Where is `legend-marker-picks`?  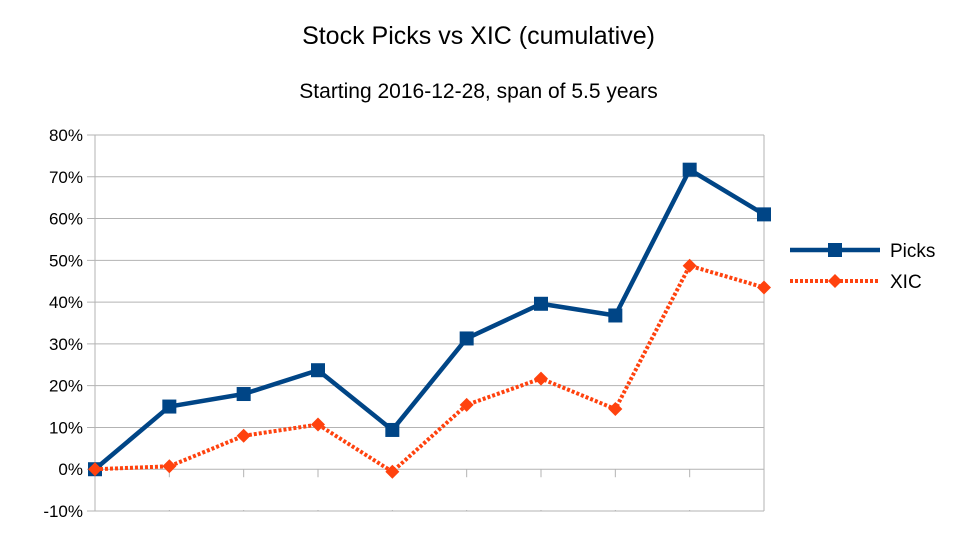 legend-marker-picks is located at coordinates (835, 250).